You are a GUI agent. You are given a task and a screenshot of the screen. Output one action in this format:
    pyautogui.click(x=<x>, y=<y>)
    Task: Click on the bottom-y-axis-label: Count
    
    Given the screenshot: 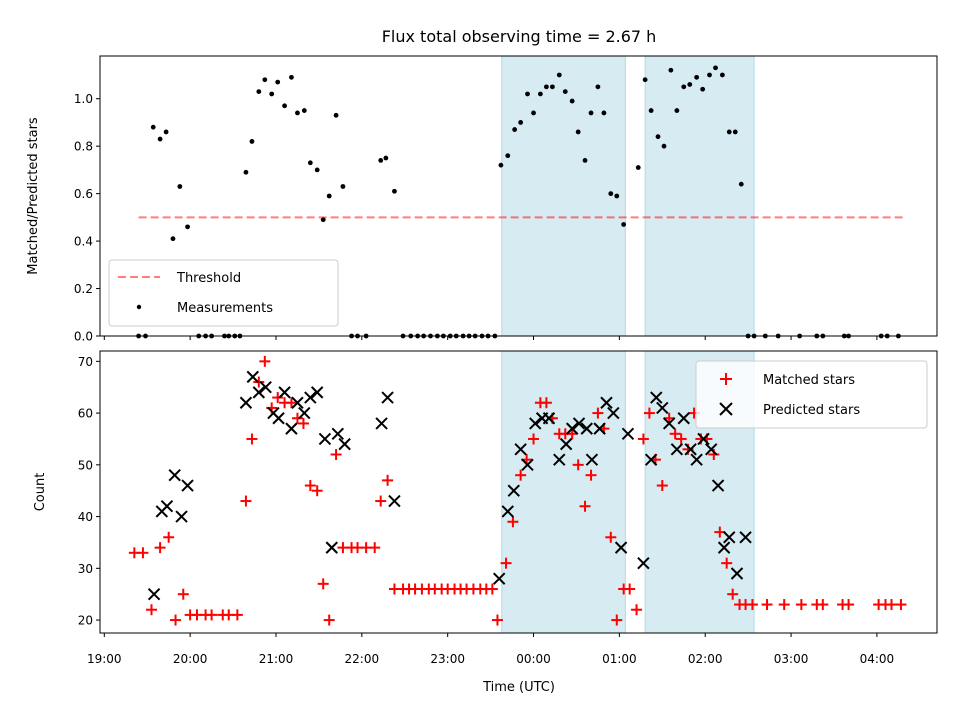 What is the action you would take?
    pyautogui.click(x=40, y=492)
    